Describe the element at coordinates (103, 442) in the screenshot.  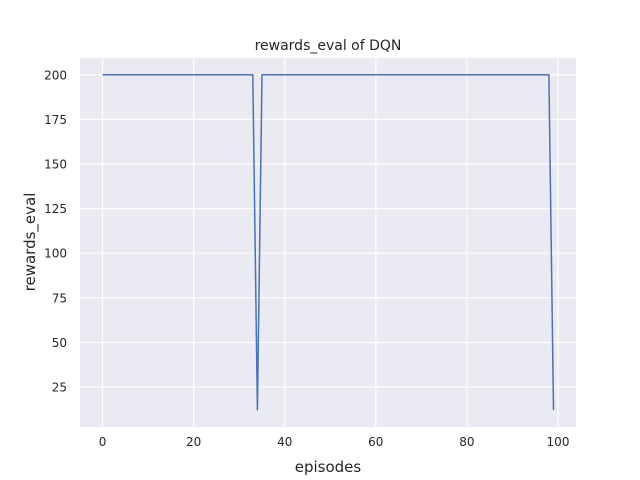
I see `x-tick-label: 0` at that location.